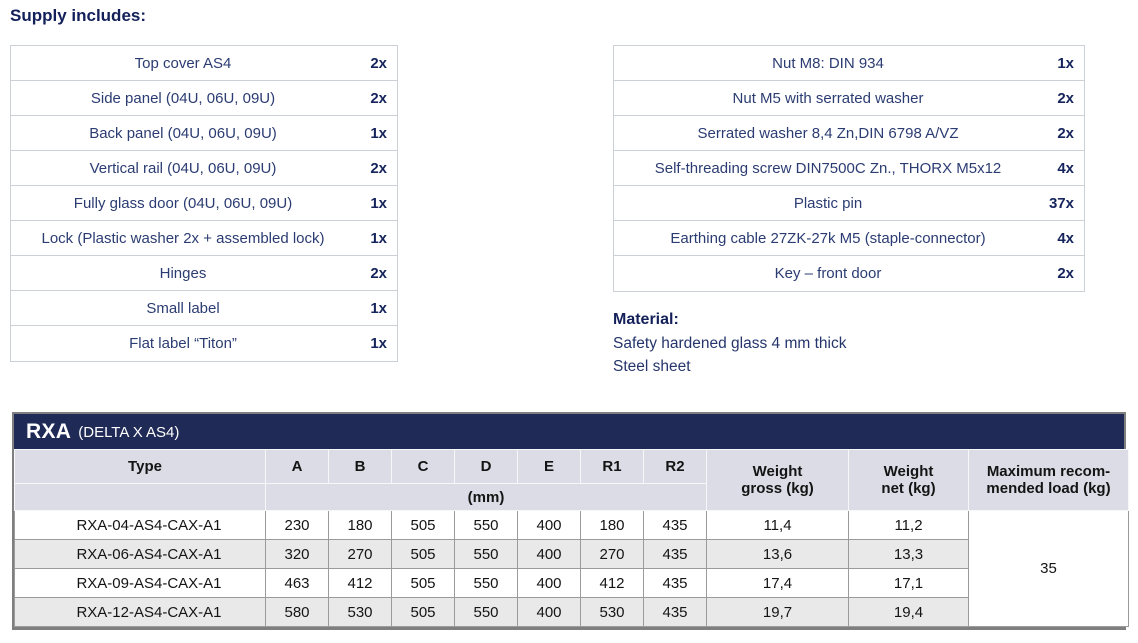 This screenshot has height=643, width=1138. I want to click on item-name: Key – front door, so click(828, 273).